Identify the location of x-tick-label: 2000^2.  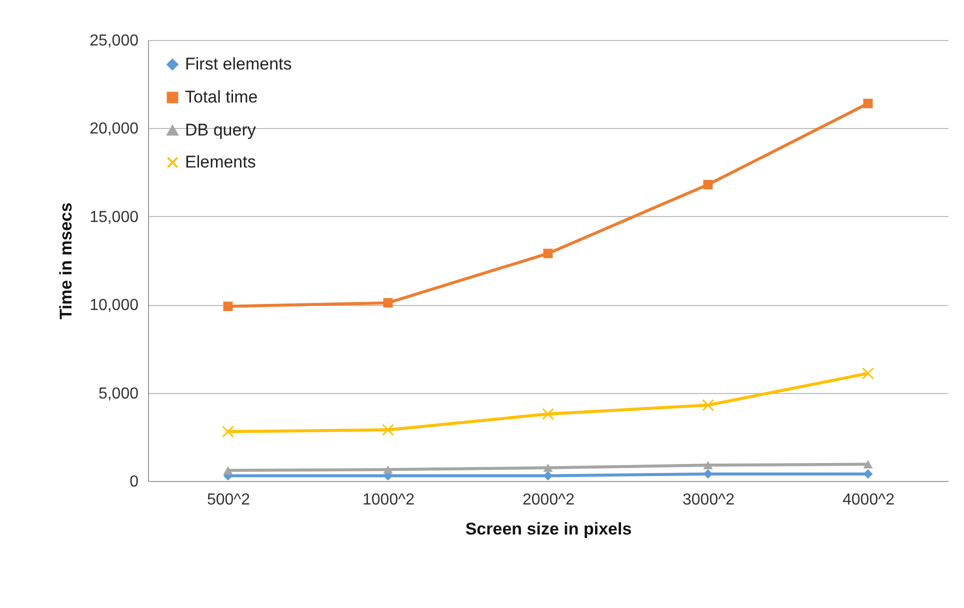
(548, 500).